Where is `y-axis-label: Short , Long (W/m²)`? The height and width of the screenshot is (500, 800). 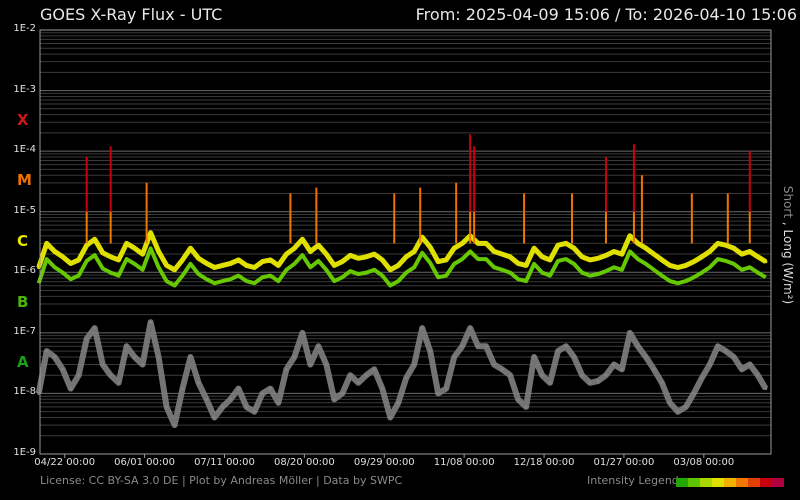 y-axis-label: Short , Long (W/m²) is located at coordinates (788, 245).